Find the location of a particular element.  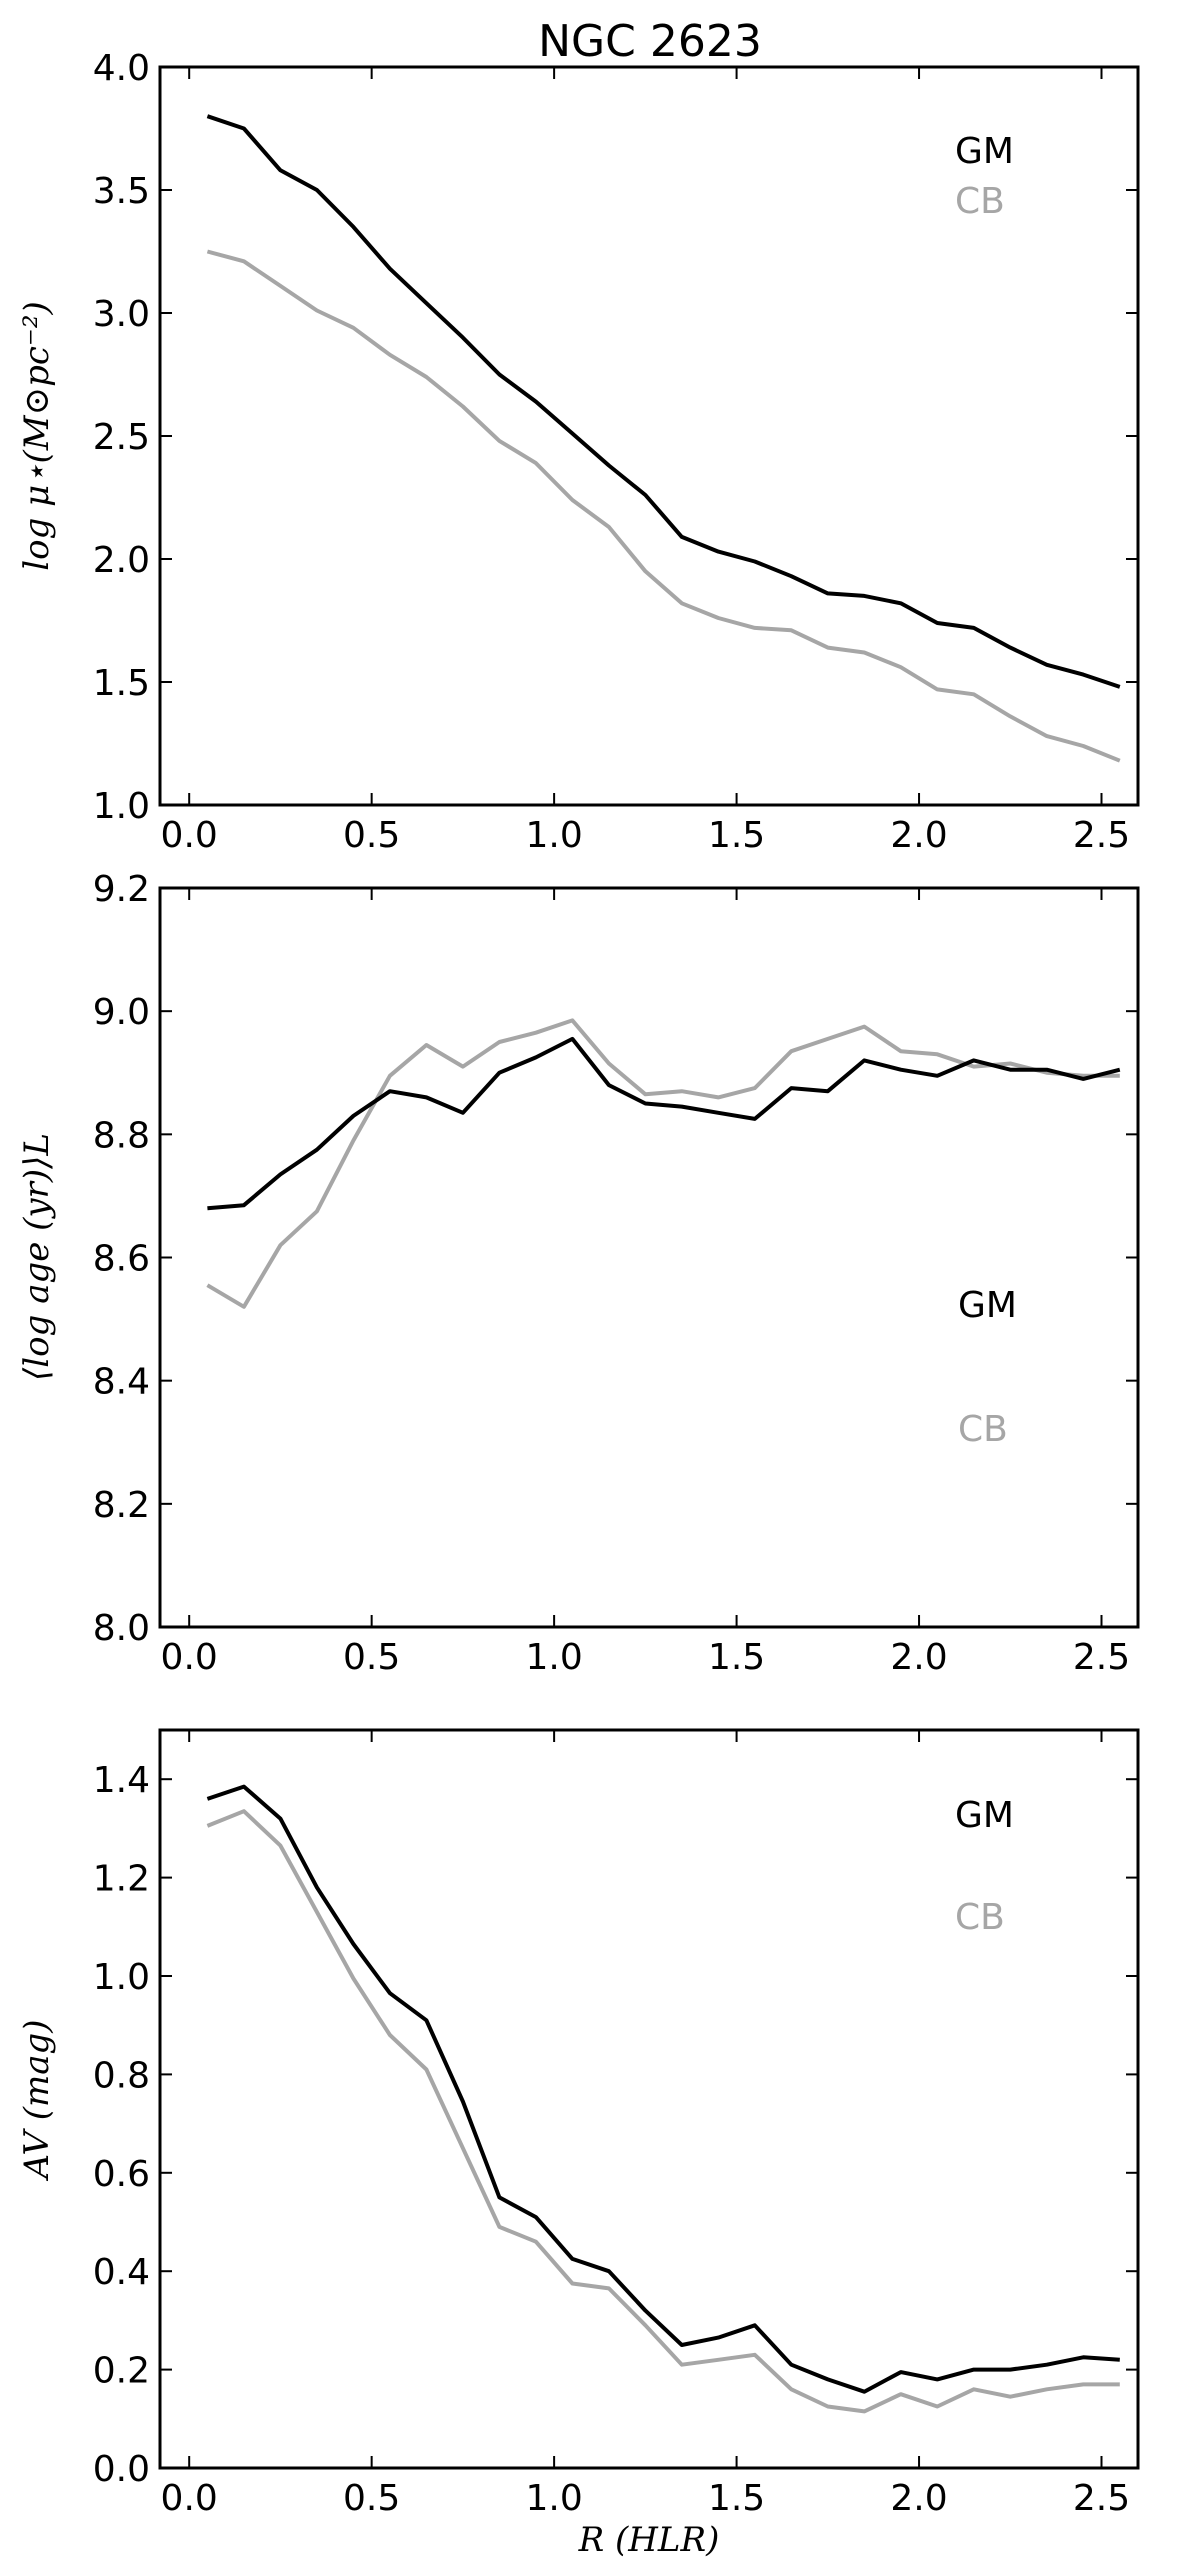

y-tick-label: 1.5 is located at coordinates (121, 683).